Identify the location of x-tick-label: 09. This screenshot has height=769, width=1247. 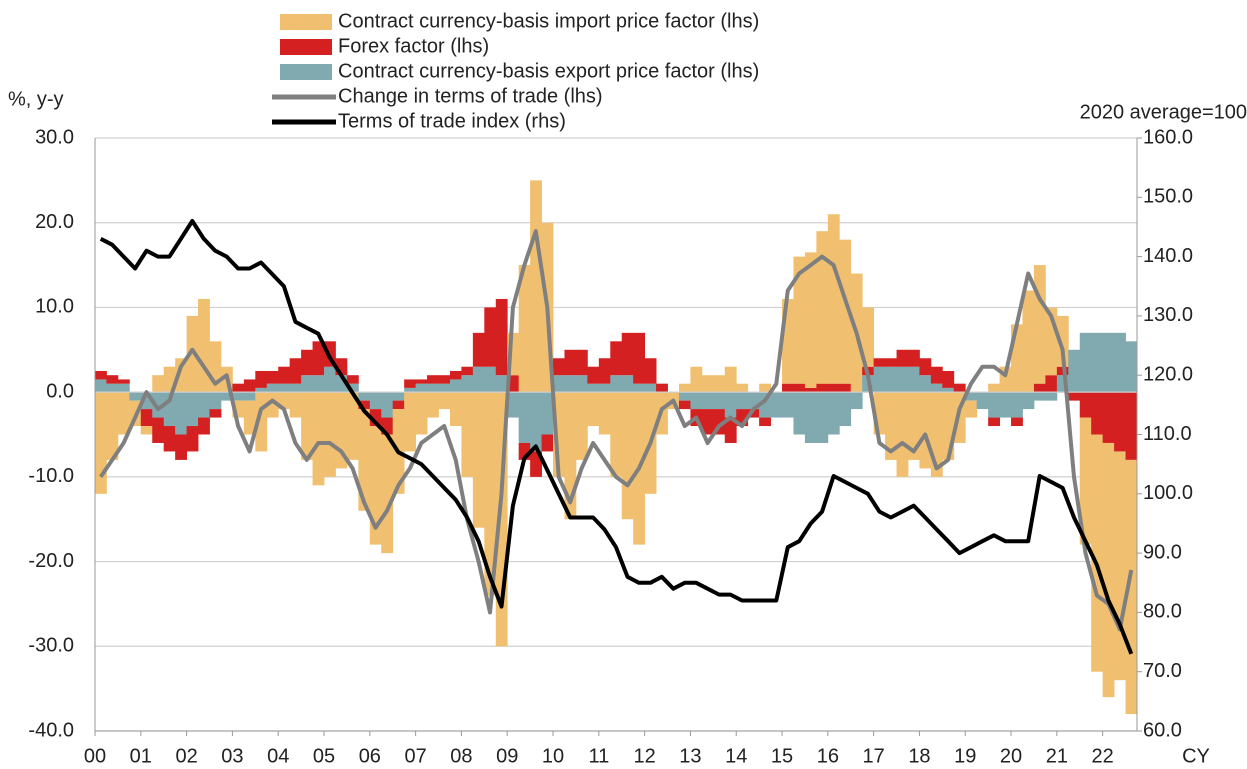
(507, 756).